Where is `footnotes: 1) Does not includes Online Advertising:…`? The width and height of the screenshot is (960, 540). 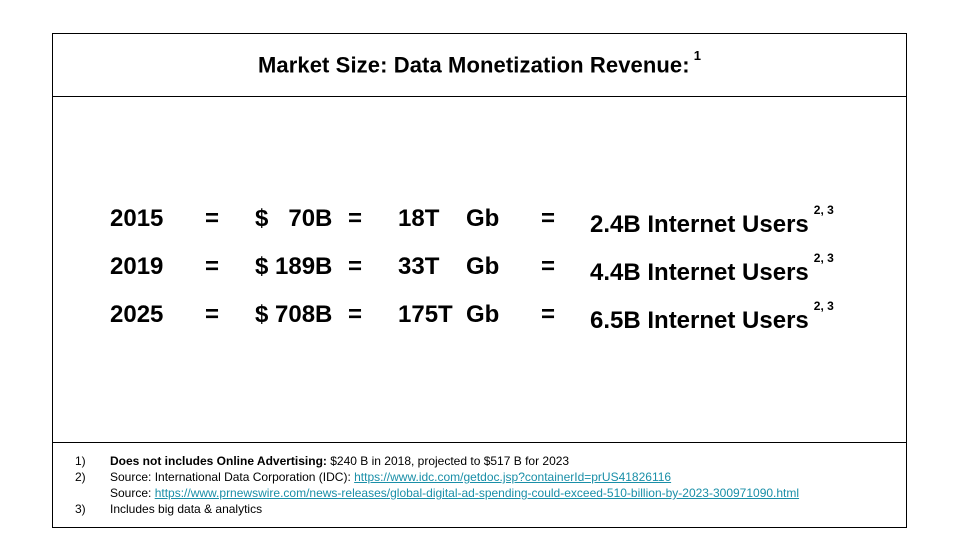
footnotes: 1) Does not includes Online Advertising:… is located at coordinates (479, 484).